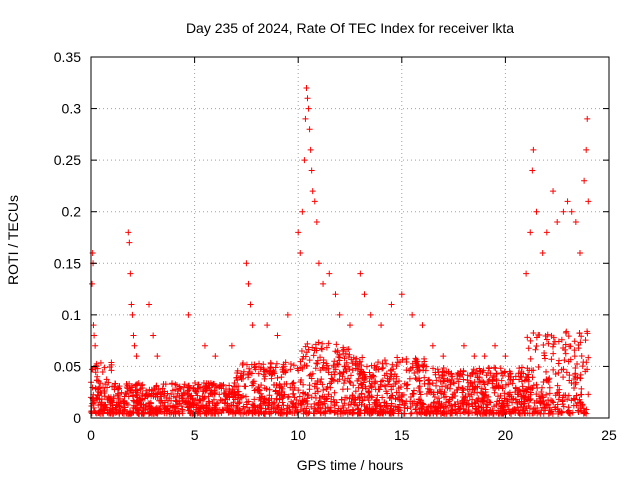  I want to click on x-tick-label: 5, so click(195, 435).